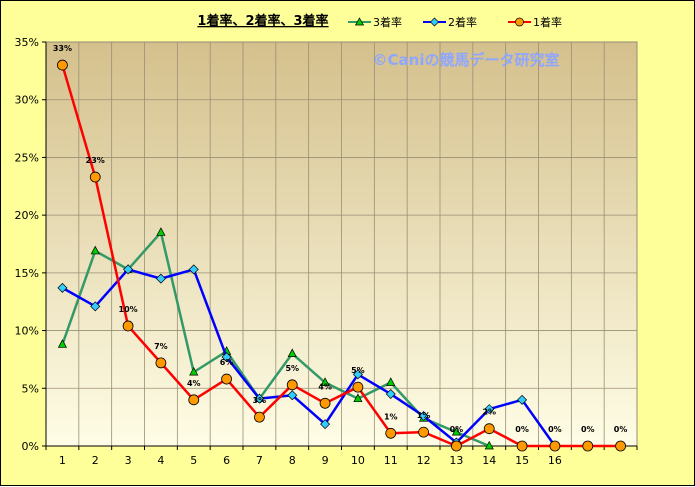 This screenshot has height=487, width=695. Describe the element at coordinates (161, 346) in the screenshot. I see `data-label: 7%` at that location.